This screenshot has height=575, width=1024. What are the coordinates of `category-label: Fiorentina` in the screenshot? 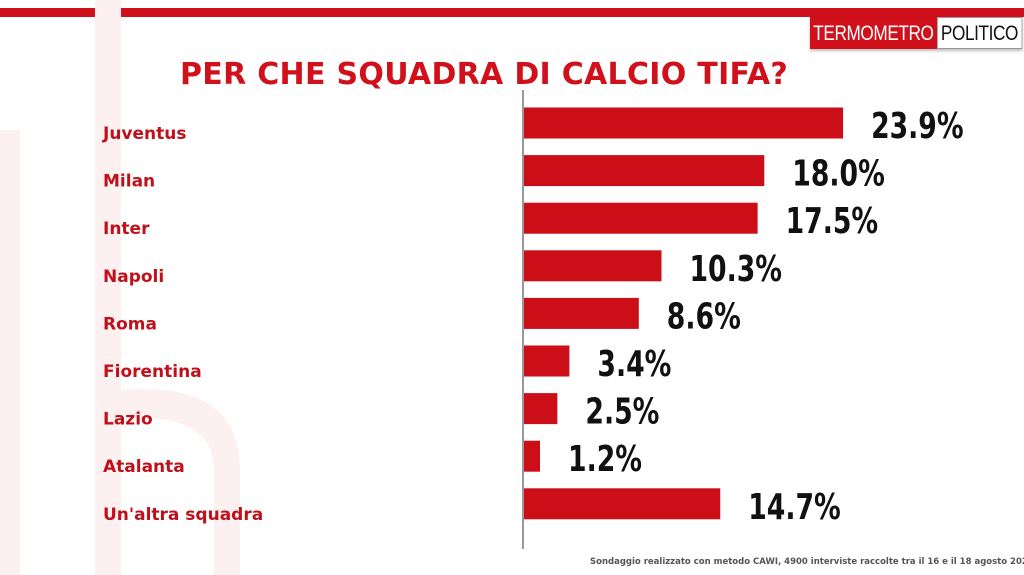 It's located at (152, 372).